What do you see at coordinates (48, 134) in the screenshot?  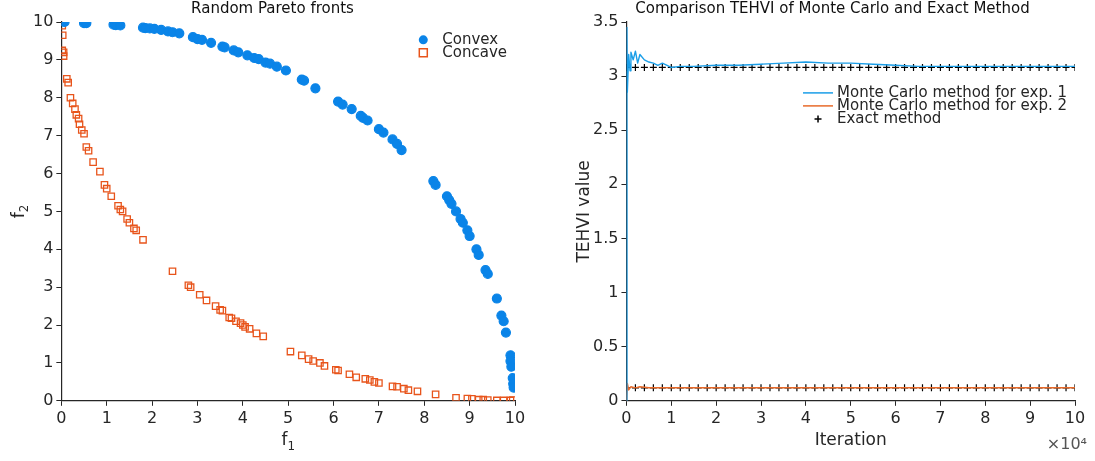 I see `y-tick-label: 7` at bounding box center [48, 134].